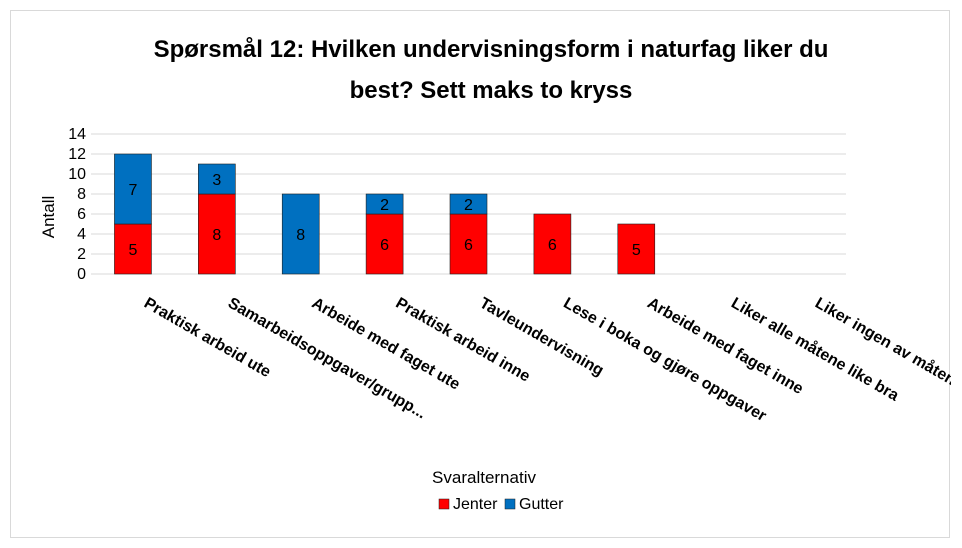 The image size is (962, 548). I want to click on data-label-jenter-1: 8, so click(216, 235).